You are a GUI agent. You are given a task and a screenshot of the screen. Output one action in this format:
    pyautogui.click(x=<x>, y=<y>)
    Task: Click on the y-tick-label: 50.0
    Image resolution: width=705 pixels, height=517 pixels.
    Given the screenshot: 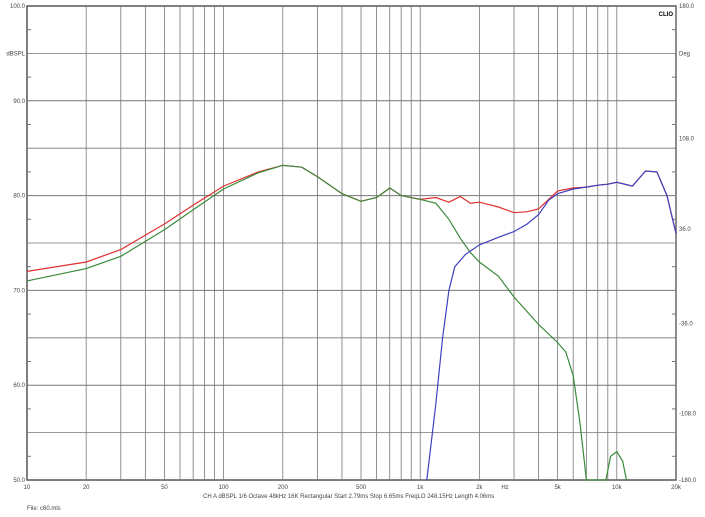 What is the action you would take?
    pyautogui.click(x=19, y=481)
    